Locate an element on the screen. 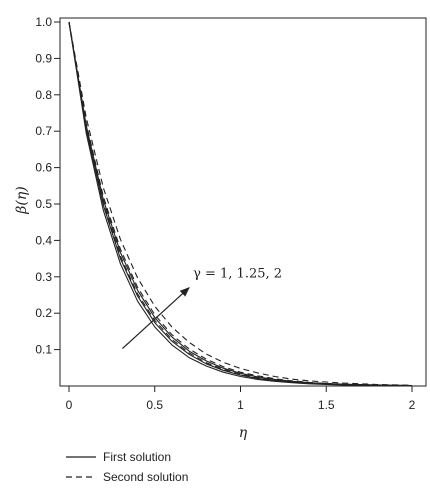 The image size is (430, 500). x-tick-label: 1 is located at coordinates (240, 405).